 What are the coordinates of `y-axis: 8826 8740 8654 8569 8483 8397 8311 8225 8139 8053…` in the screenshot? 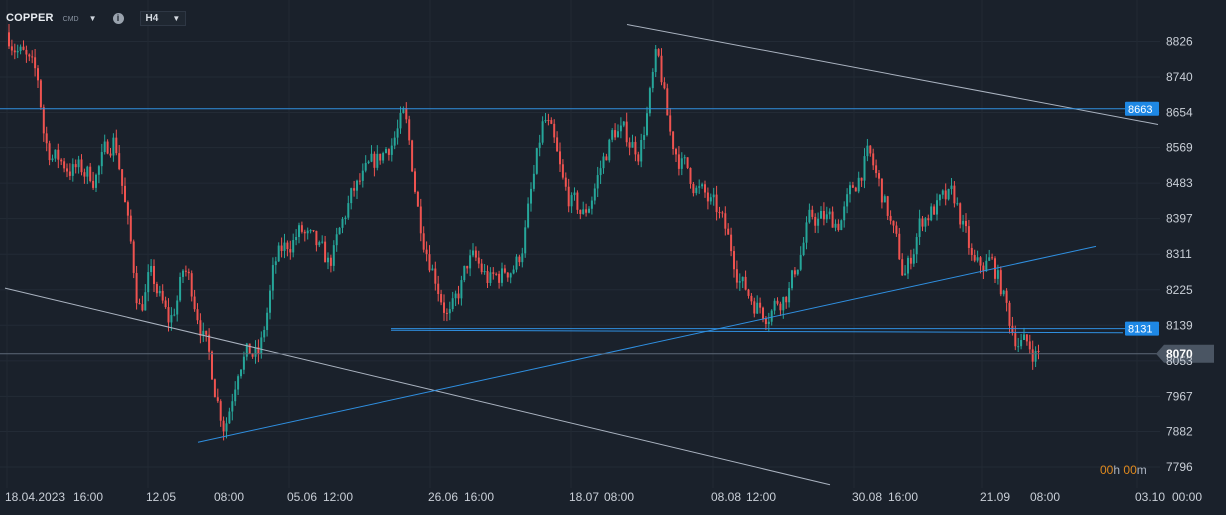 It's located at (1179, 254).